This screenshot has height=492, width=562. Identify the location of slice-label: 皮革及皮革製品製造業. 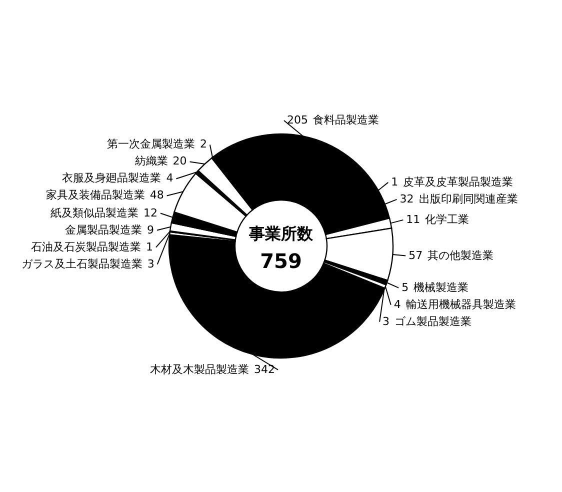
(458, 181).